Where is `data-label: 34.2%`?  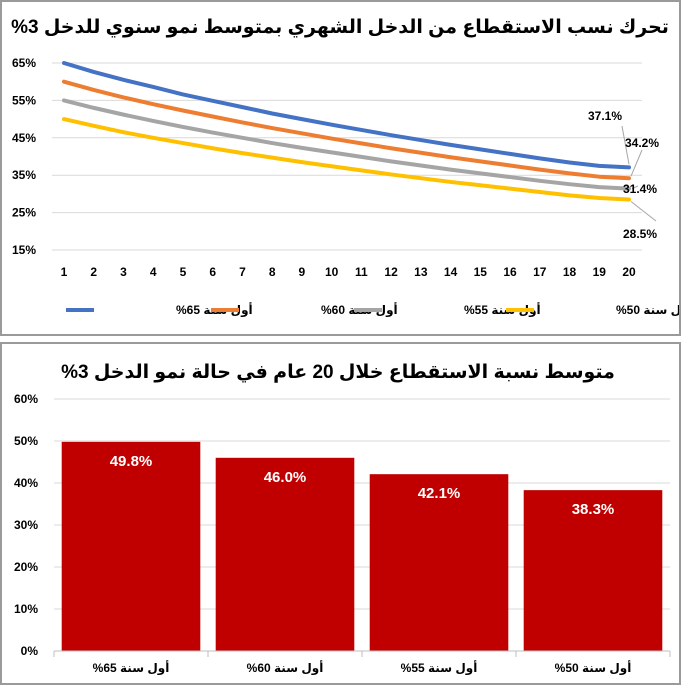
data-label: 34.2% is located at coordinates (642, 143).